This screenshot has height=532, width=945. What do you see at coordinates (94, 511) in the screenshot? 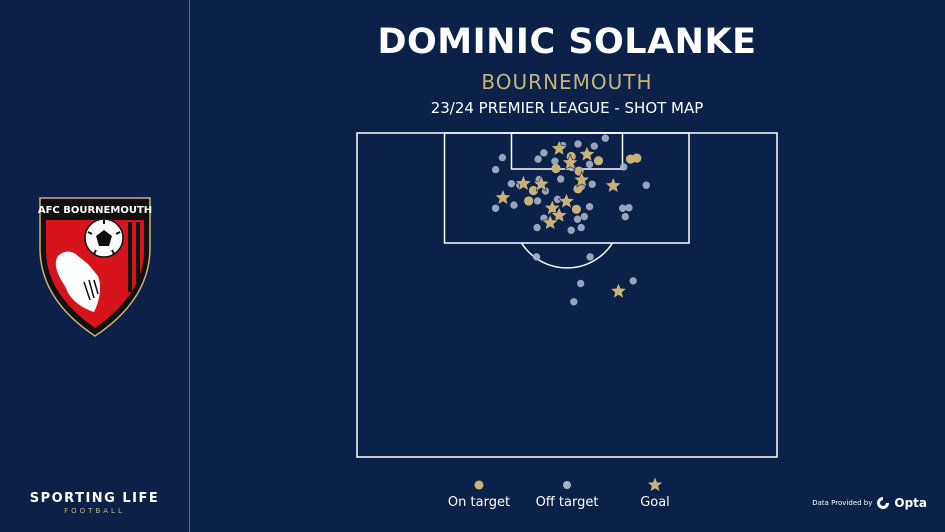
I see `brand-tagline: FOOTBALL` at bounding box center [94, 511].